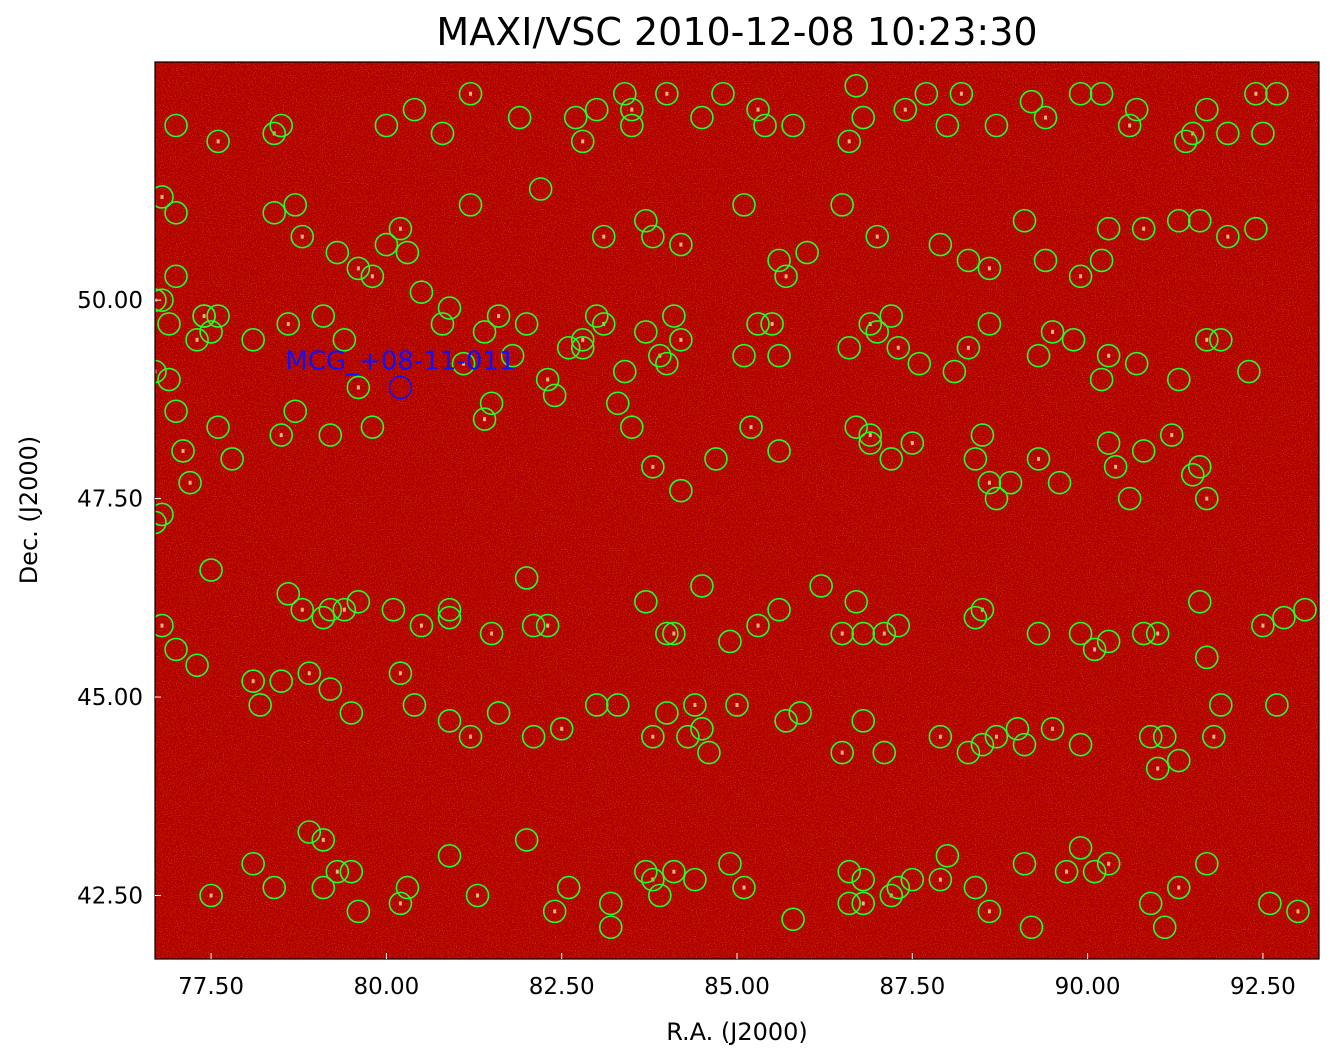 Image resolution: width=1333 pixels, height=1061 pixels. I want to click on y-tick-label: 45.00, so click(110, 698).